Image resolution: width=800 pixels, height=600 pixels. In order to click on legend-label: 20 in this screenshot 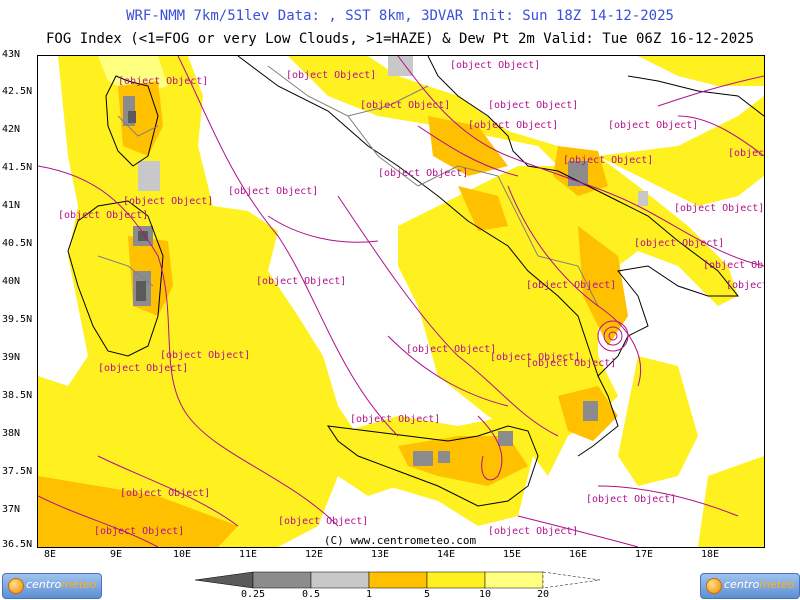, I will do `click(543, 594)`.